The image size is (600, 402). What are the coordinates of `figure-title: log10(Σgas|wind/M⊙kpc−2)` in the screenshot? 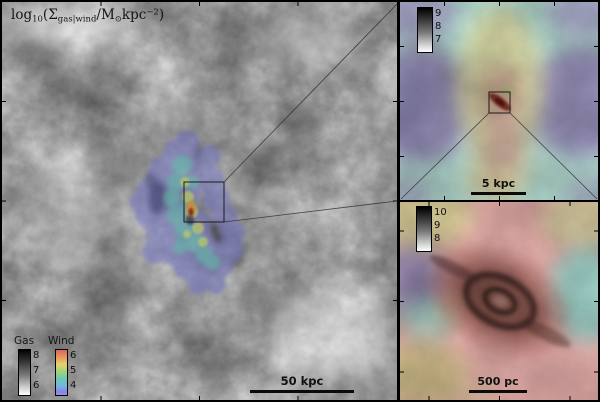 It's located at (87, 16).